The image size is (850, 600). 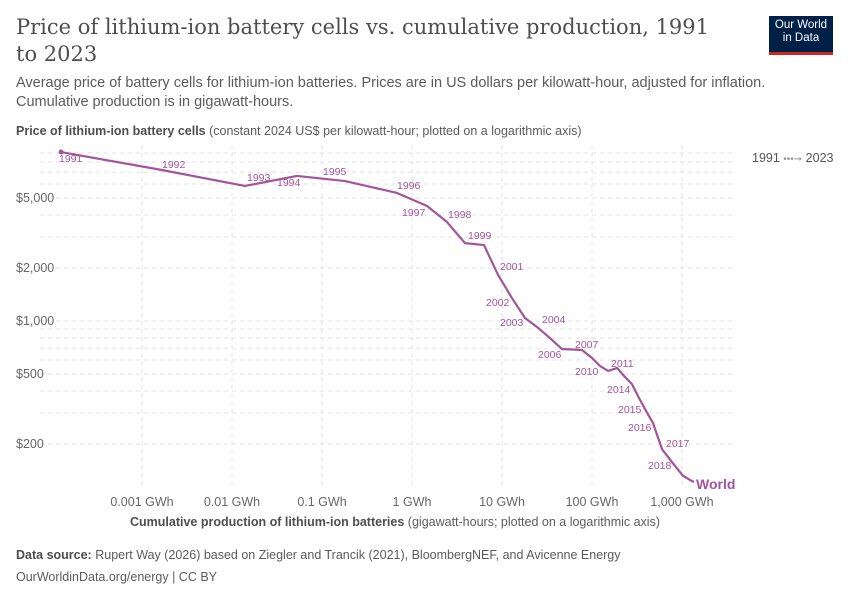 I want to click on timeline-legend: 1991 •••➞ 2023, so click(x=792, y=158).